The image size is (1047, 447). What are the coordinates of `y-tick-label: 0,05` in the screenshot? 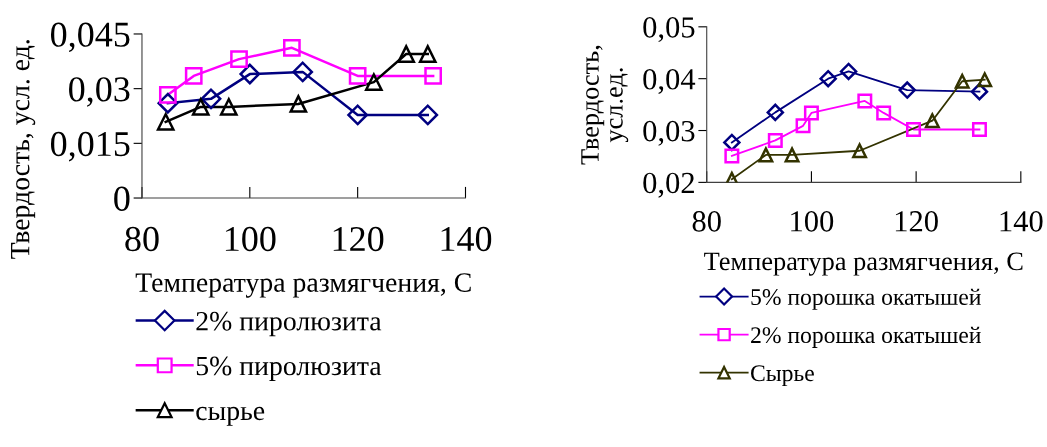 It's located at (669, 30).